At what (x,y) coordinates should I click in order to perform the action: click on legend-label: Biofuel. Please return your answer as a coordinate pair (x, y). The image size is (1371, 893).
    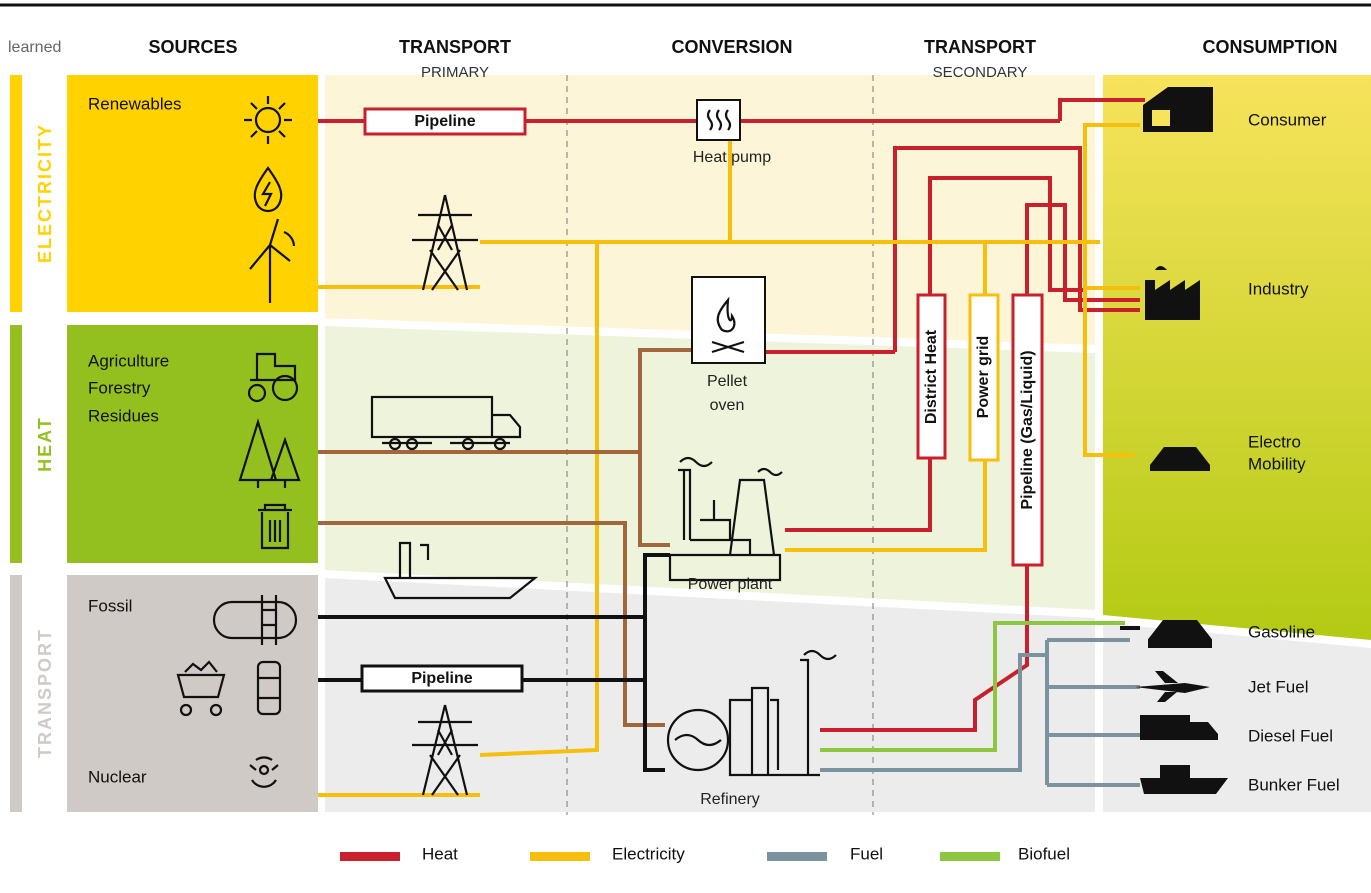
    Looking at the image, I should click on (1044, 853).